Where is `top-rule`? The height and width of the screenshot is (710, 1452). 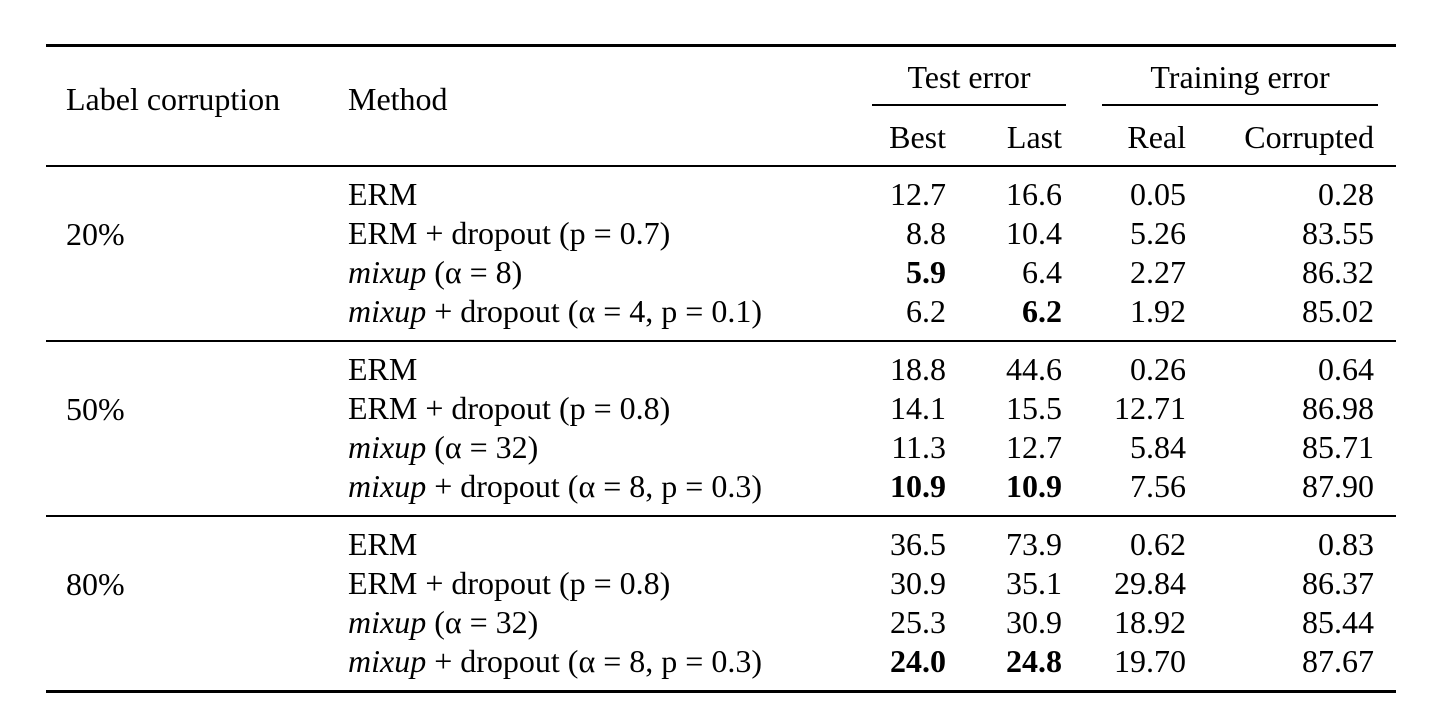 top-rule is located at coordinates (721, 45).